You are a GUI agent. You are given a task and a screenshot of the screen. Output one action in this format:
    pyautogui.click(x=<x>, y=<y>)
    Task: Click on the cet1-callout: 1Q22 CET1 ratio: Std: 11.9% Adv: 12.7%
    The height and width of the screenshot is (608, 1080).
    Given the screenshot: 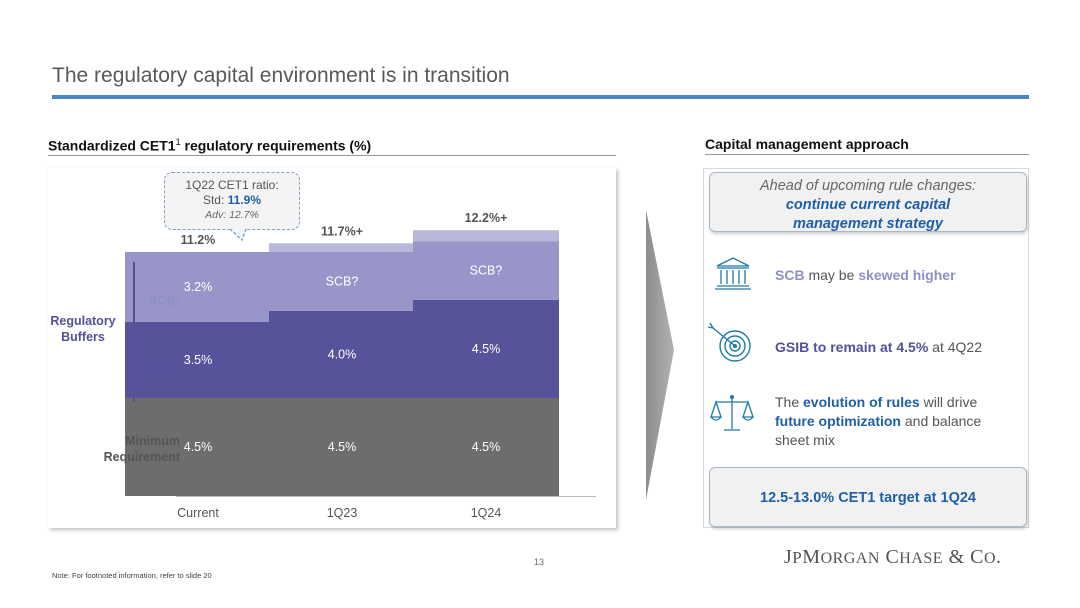 What is the action you would take?
    pyautogui.click(x=232, y=201)
    